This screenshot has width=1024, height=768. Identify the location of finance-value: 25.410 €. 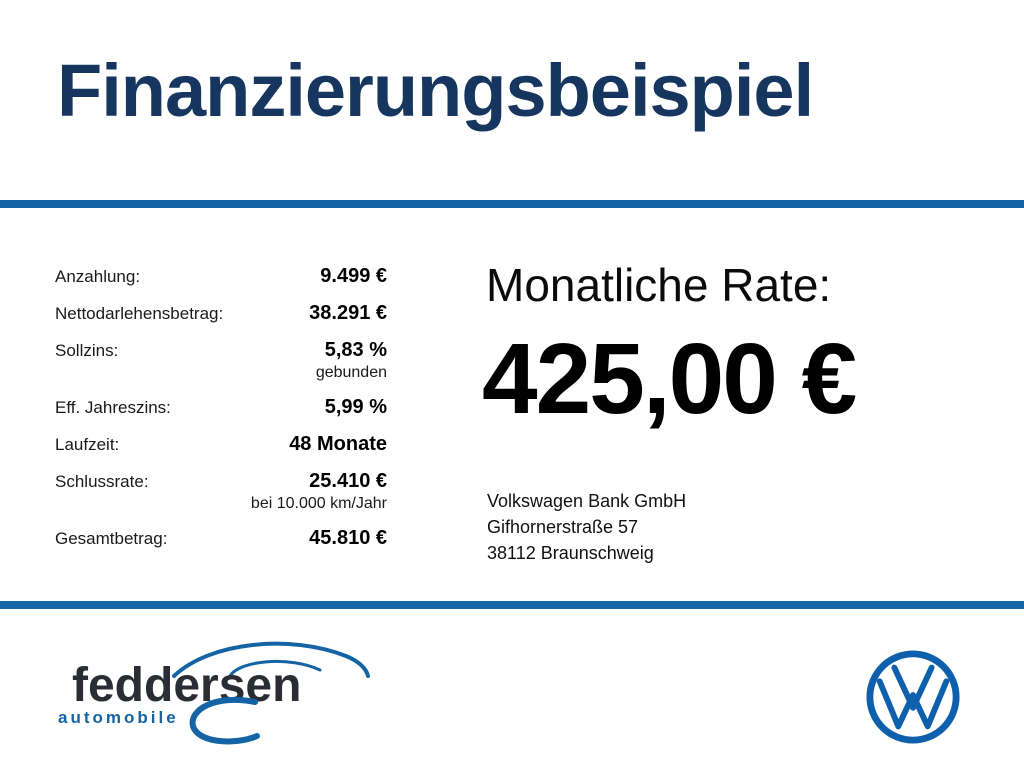
(348, 481).